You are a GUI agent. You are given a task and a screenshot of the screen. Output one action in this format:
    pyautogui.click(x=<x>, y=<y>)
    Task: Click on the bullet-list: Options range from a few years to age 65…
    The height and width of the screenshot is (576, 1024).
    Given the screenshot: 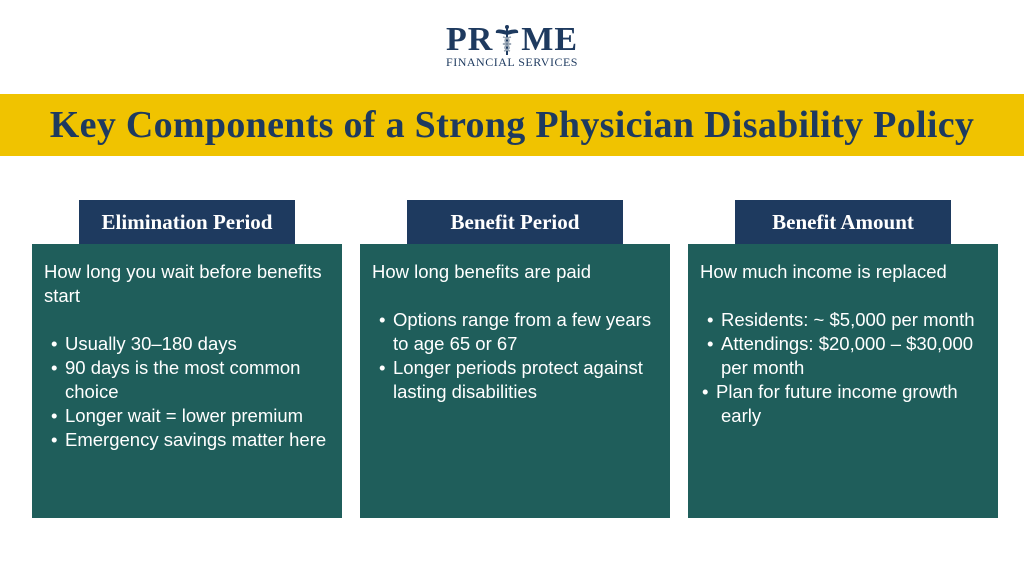 What is the action you would take?
    pyautogui.click(x=516, y=356)
    